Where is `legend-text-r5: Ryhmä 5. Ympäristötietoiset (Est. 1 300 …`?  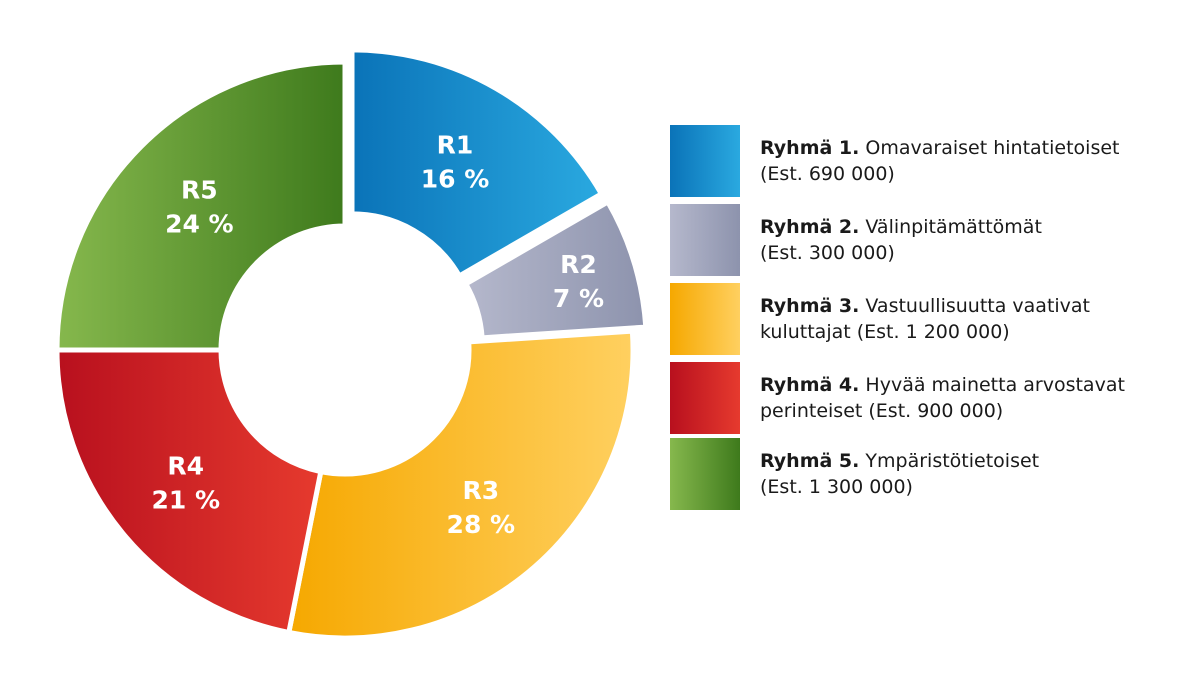 legend-text-r5: Ryhmä 5. Ympäristötietoiset (Est. 1 300 … is located at coordinates (950, 474).